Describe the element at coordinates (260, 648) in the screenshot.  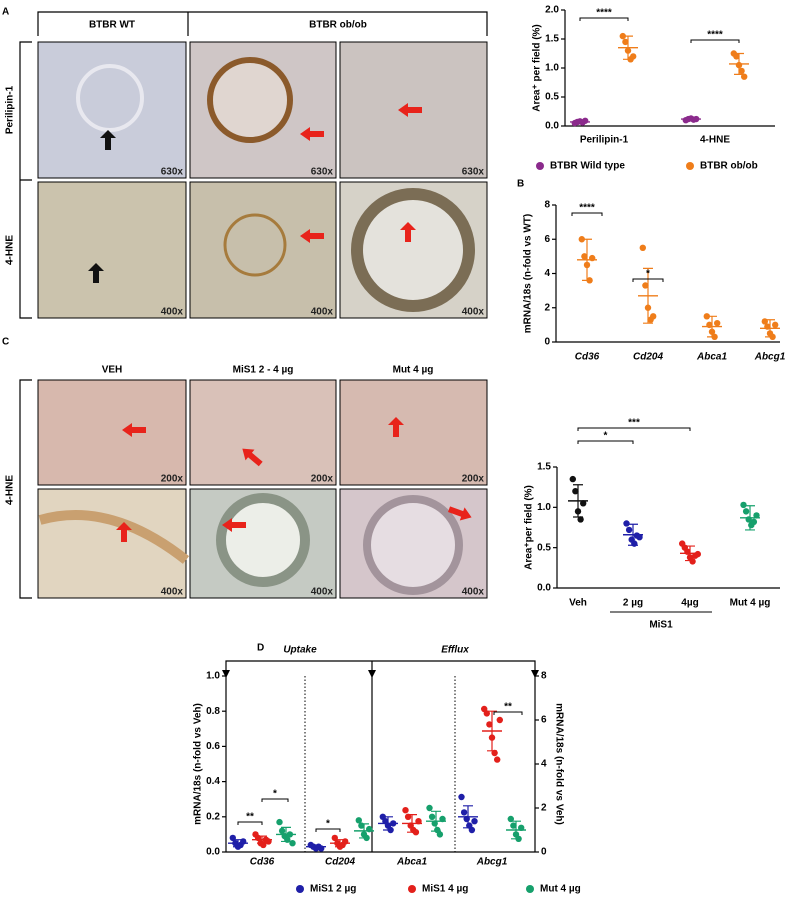
I see `panel-letter: D` at that location.